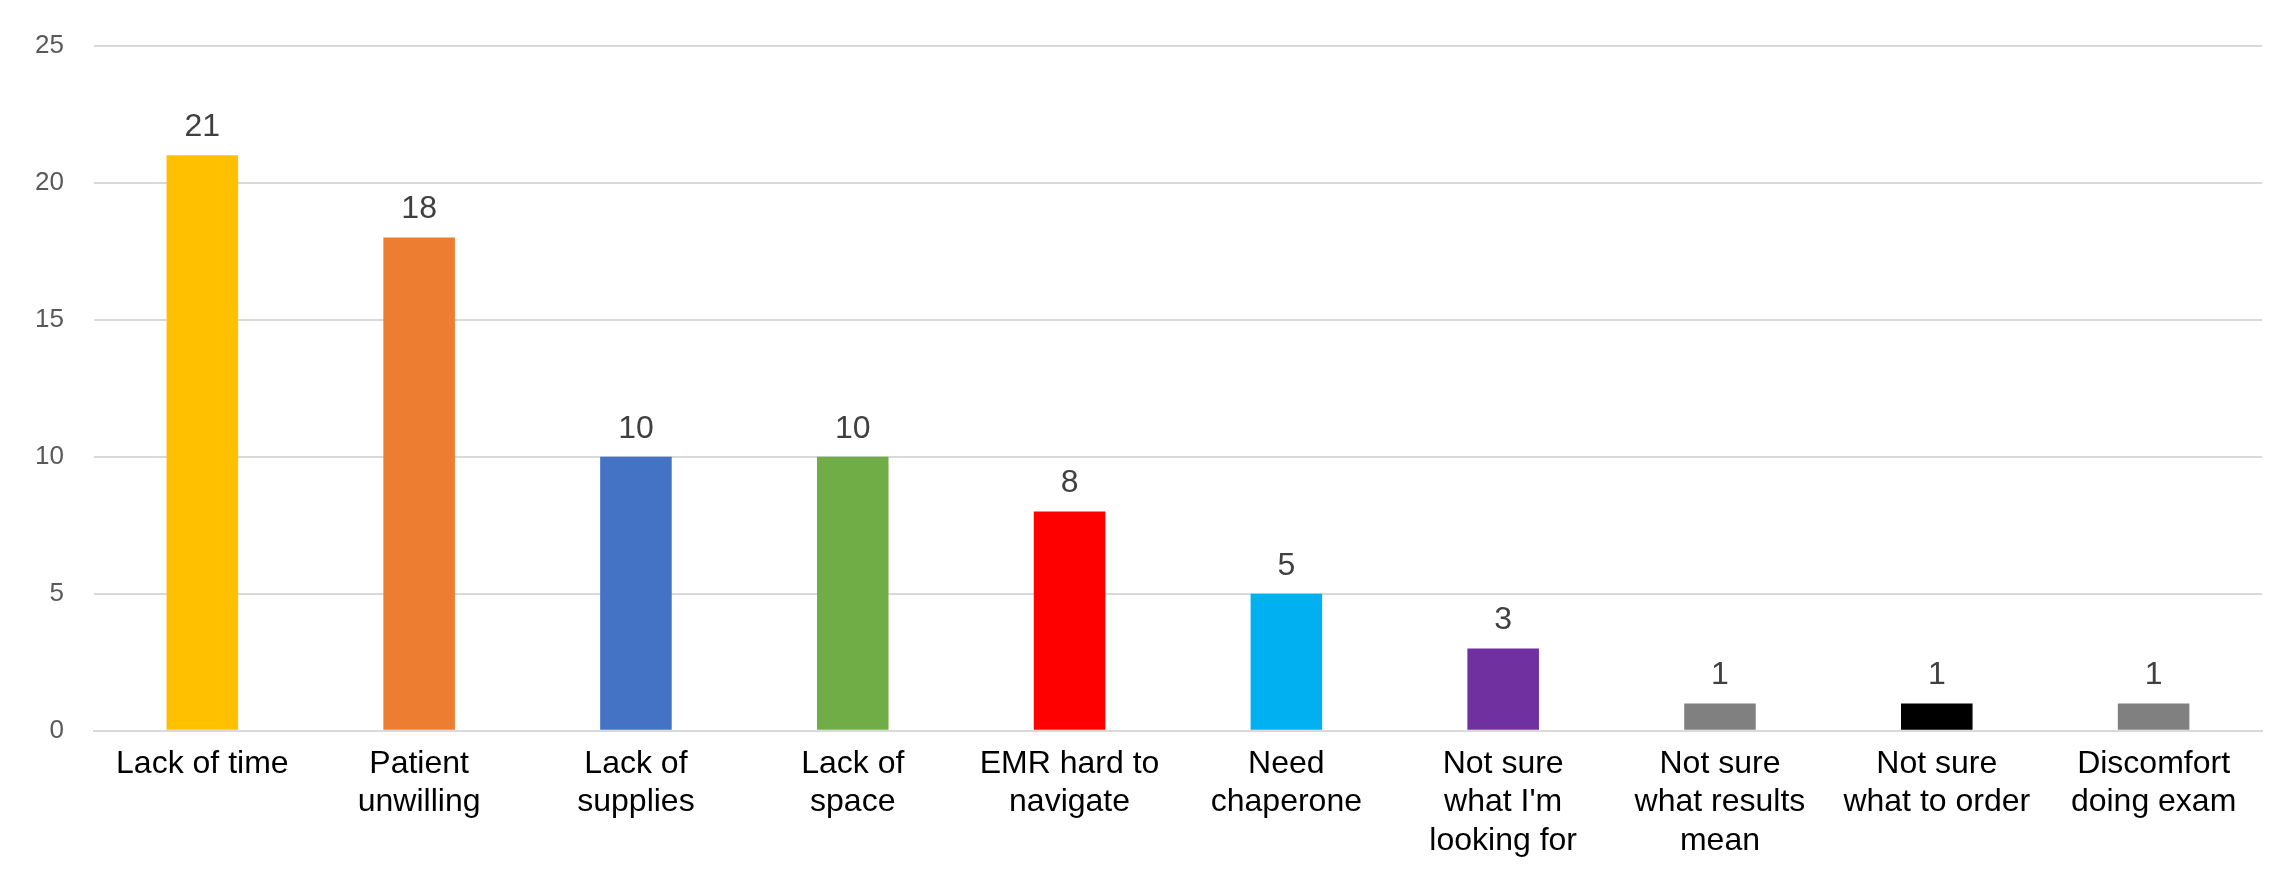 The width and height of the screenshot is (2272, 879). I want to click on x-tick-label: Lack of supplies, so click(636, 781).